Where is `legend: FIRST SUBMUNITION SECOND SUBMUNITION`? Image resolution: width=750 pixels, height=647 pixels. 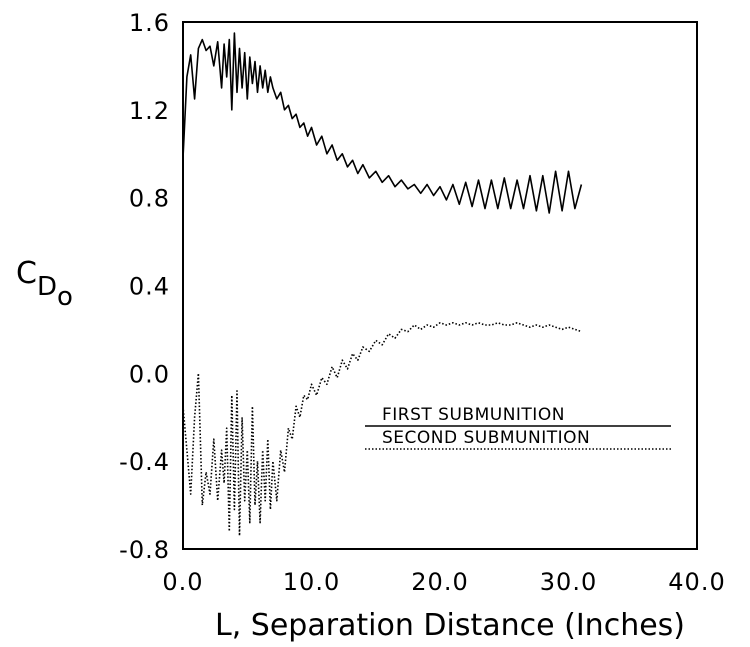
legend: FIRST SUBMUNITION SECOND SUBMUNITION is located at coordinates (518, 427).